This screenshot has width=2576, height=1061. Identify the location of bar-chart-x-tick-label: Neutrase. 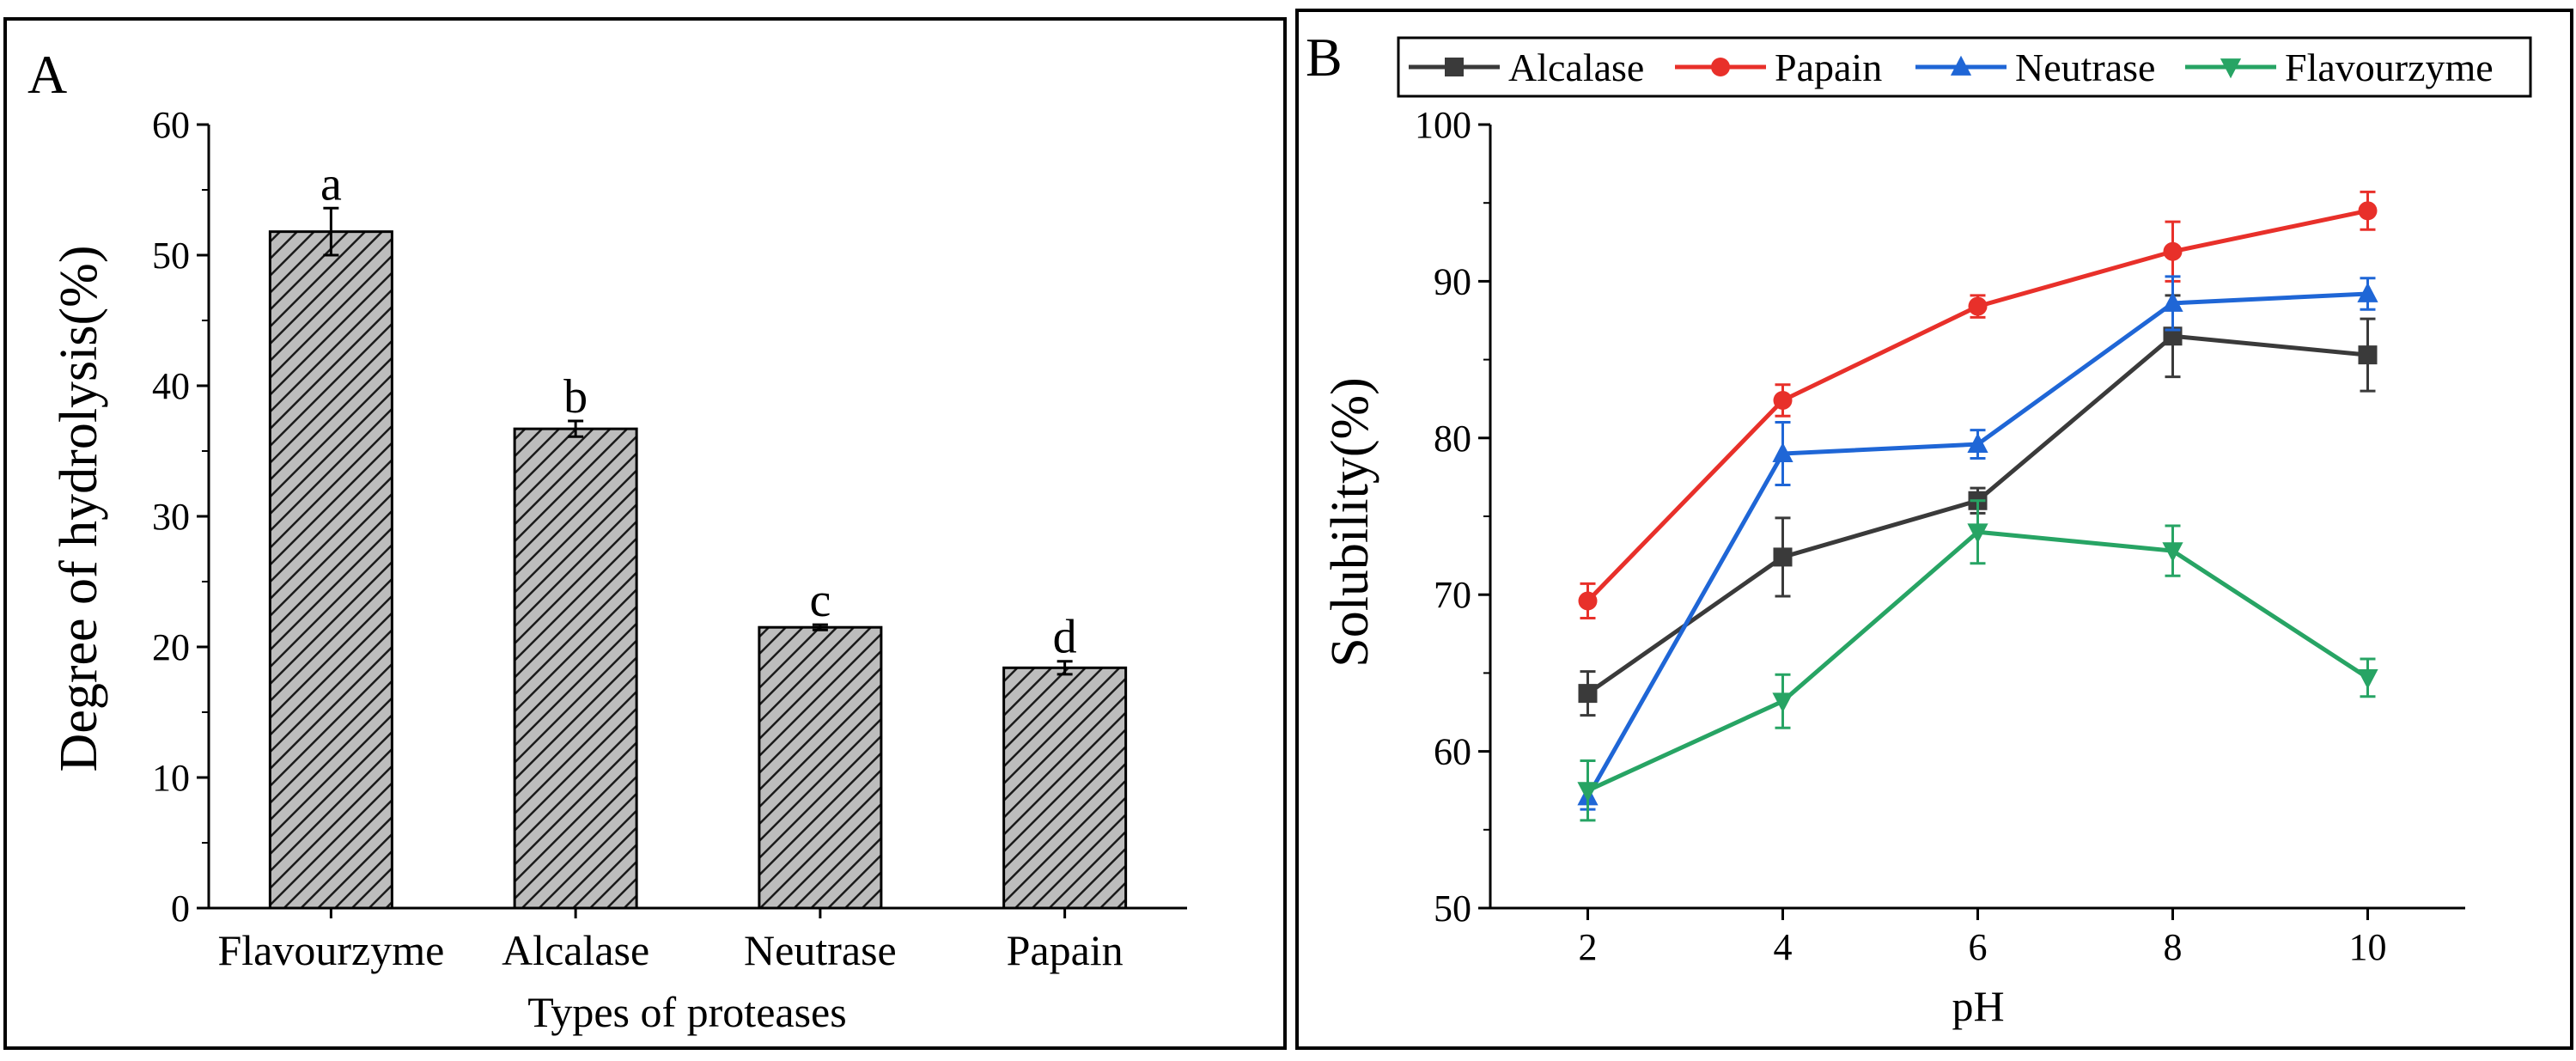
(820, 950).